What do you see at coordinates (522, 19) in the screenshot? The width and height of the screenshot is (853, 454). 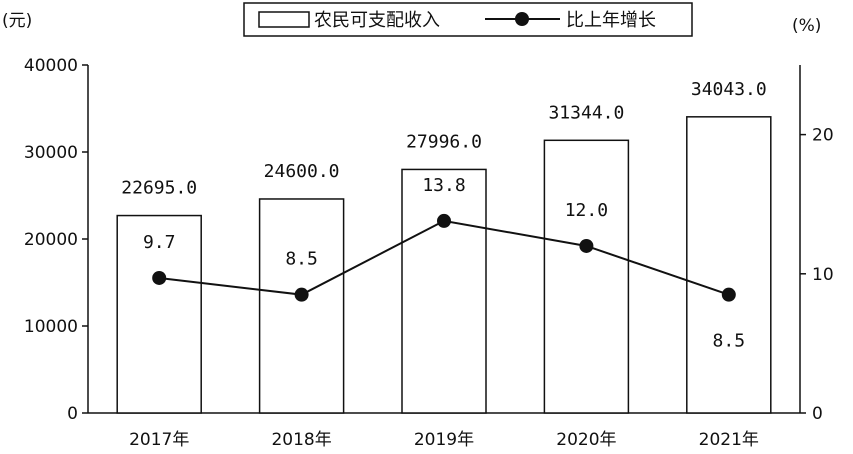 I see `legend-line-marker` at bounding box center [522, 19].